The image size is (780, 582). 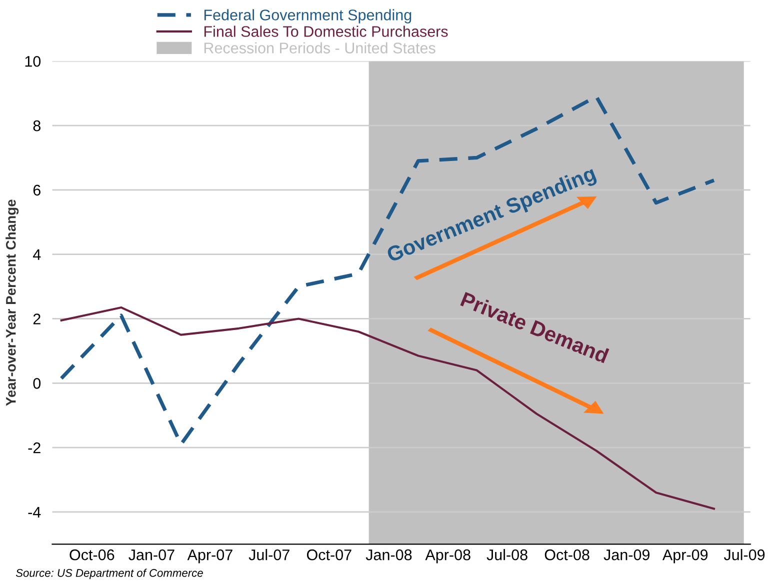 What do you see at coordinates (37, 383) in the screenshot?
I see `y-tick-label: 0` at bounding box center [37, 383].